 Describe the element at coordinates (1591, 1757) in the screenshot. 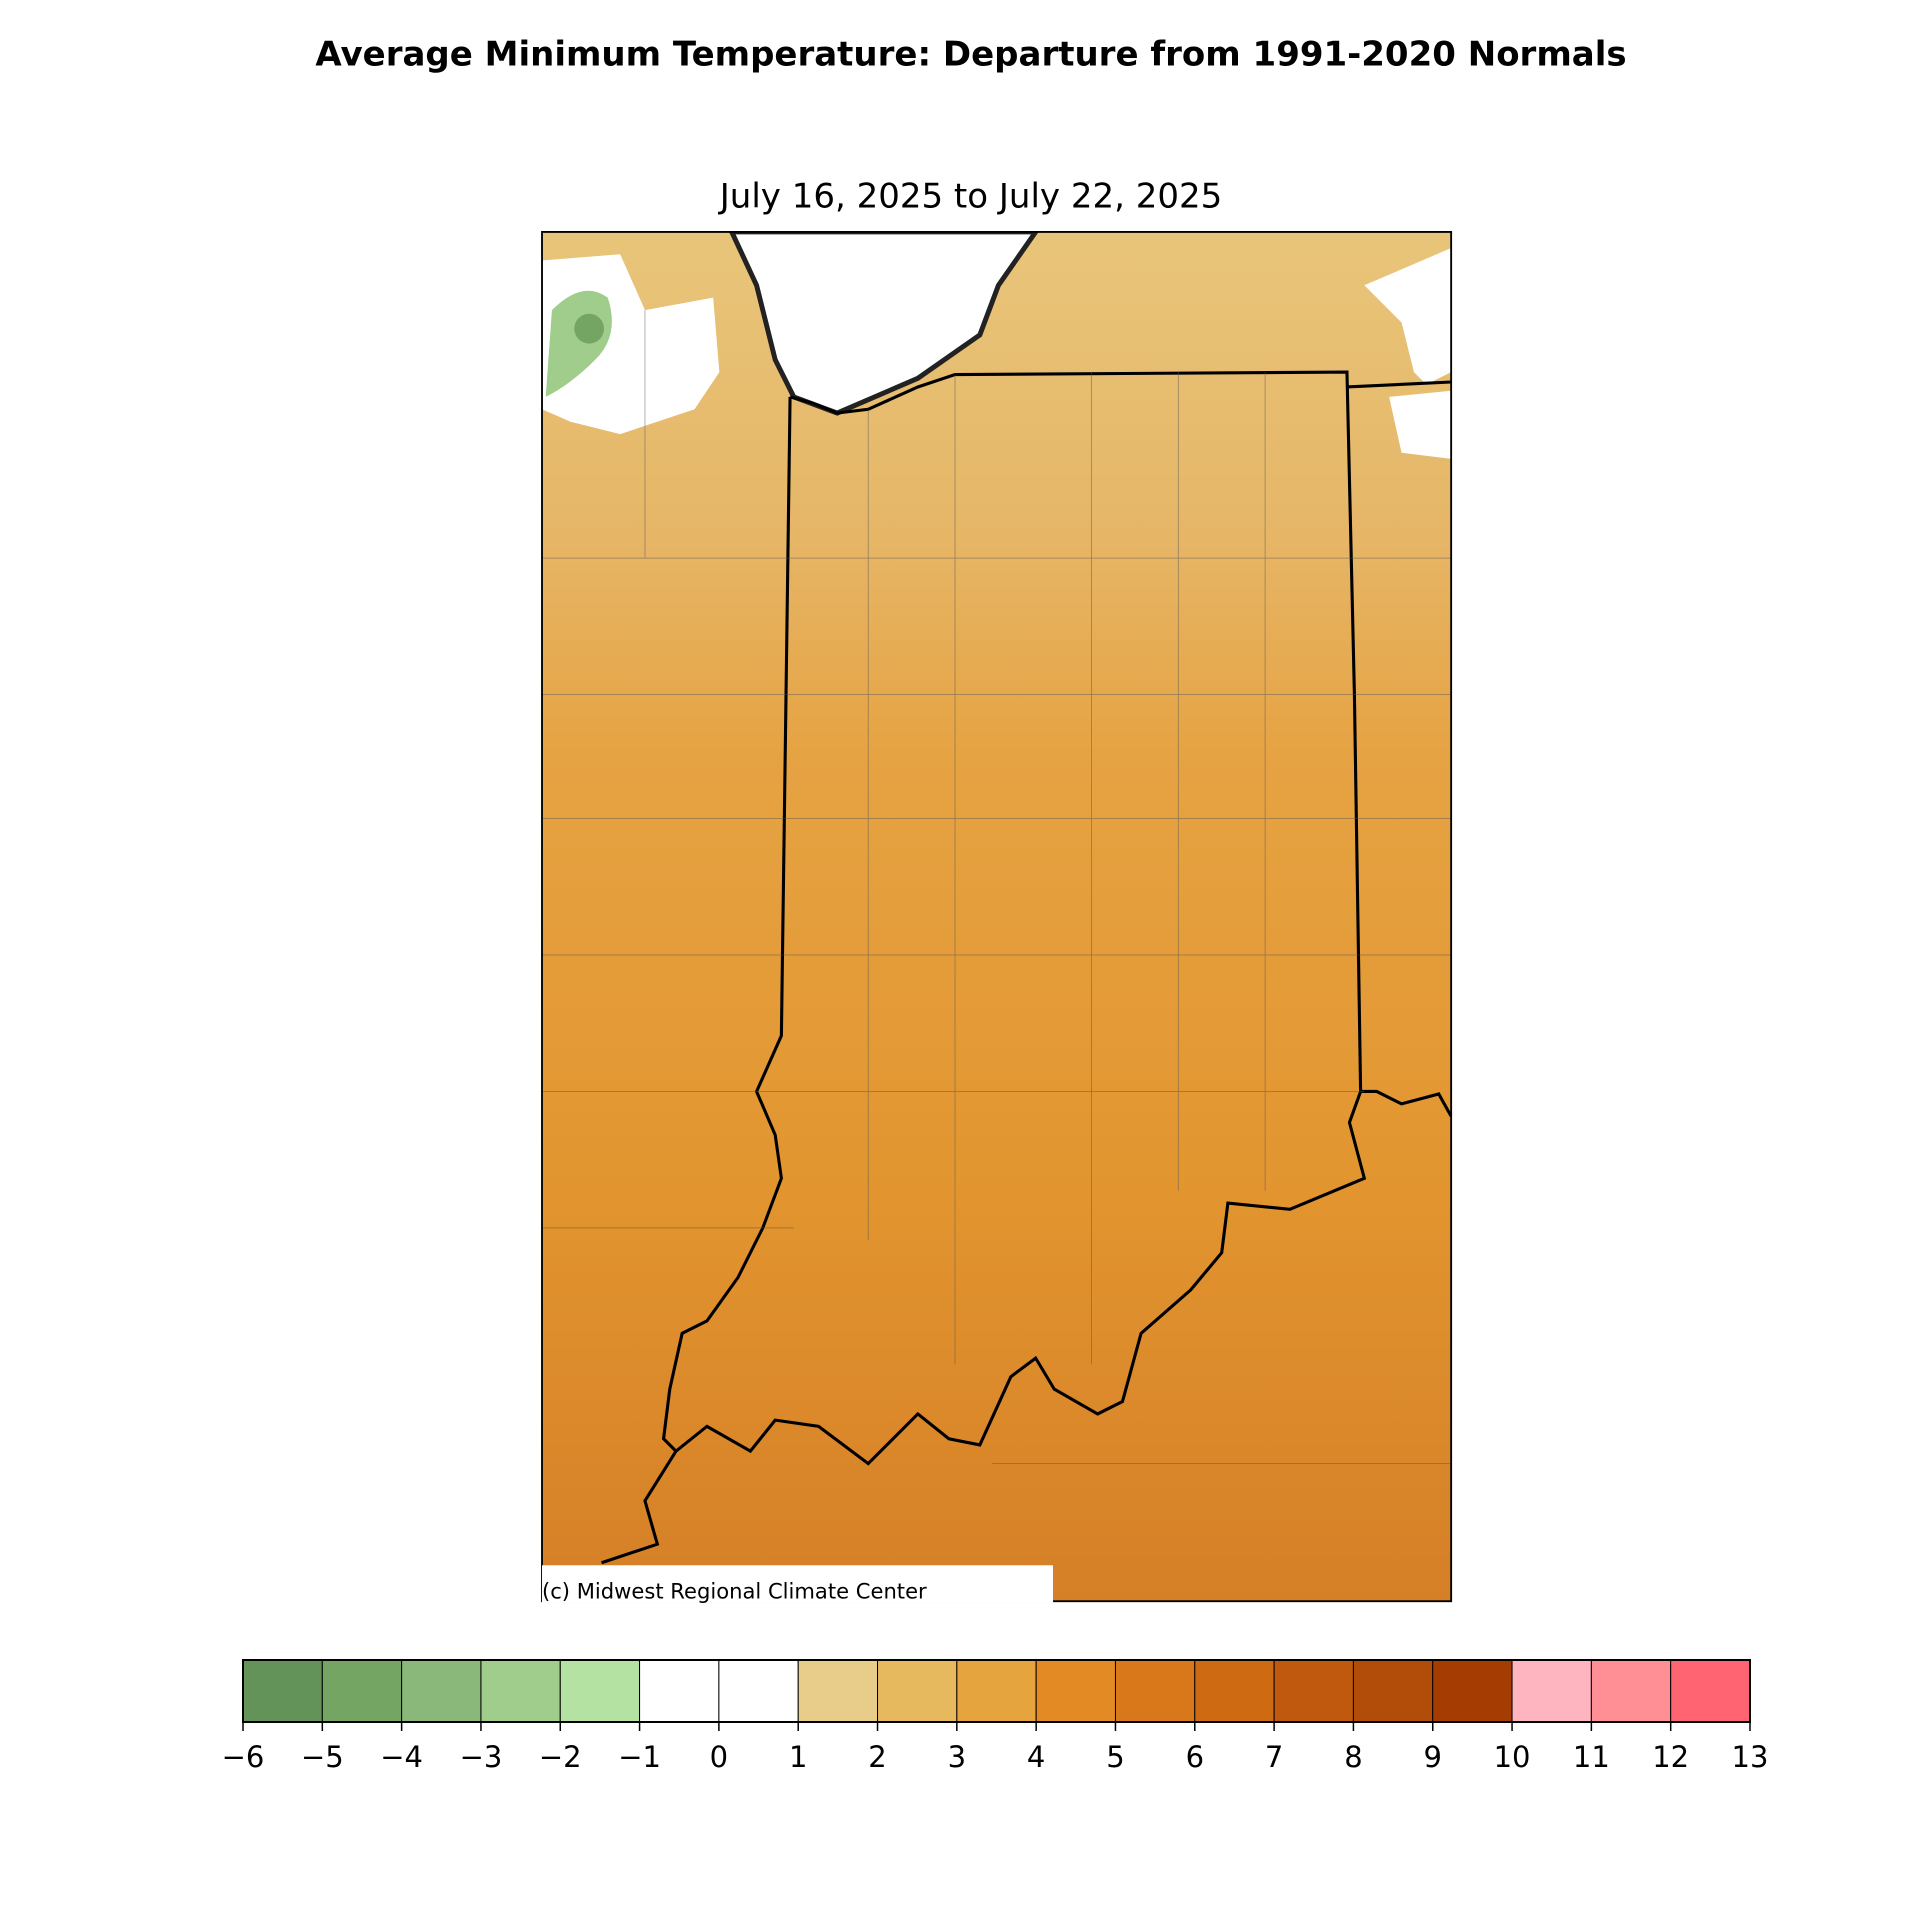

I see `colorbar-tick-label: 11` at that location.